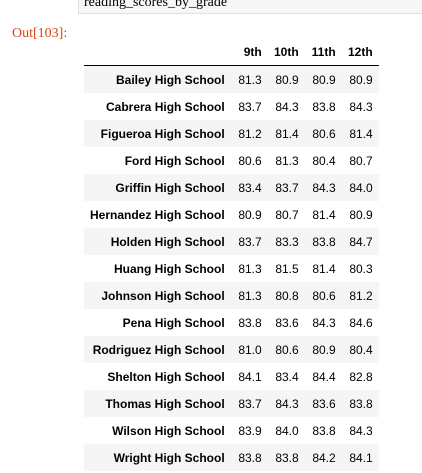 The height and width of the screenshot is (473, 422). Describe the element at coordinates (231, 295) in the screenshot. I see `table-row: Johnson High School 81.3 80.8 80.6 81.2` at that location.